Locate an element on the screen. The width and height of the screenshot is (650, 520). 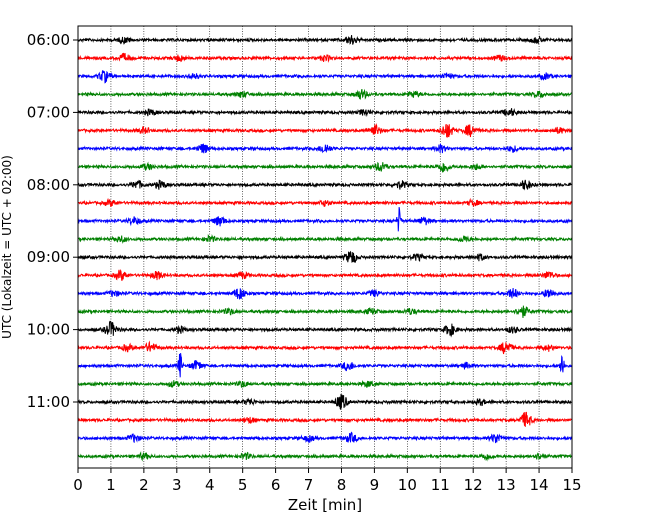
x-tick-label: 11 is located at coordinates (440, 485).